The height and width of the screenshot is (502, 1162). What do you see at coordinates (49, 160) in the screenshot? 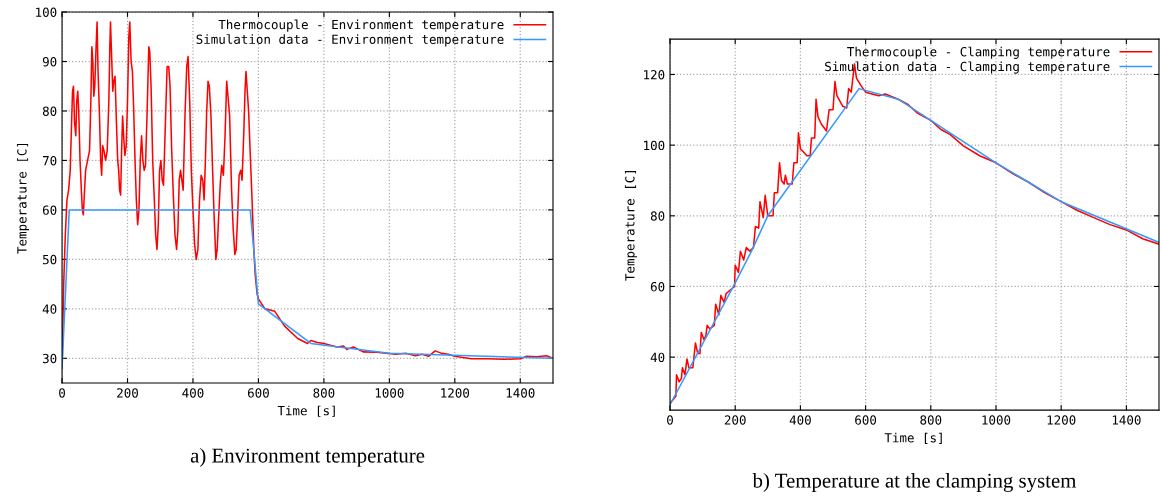
I see `y-tick-label: 70` at bounding box center [49, 160].